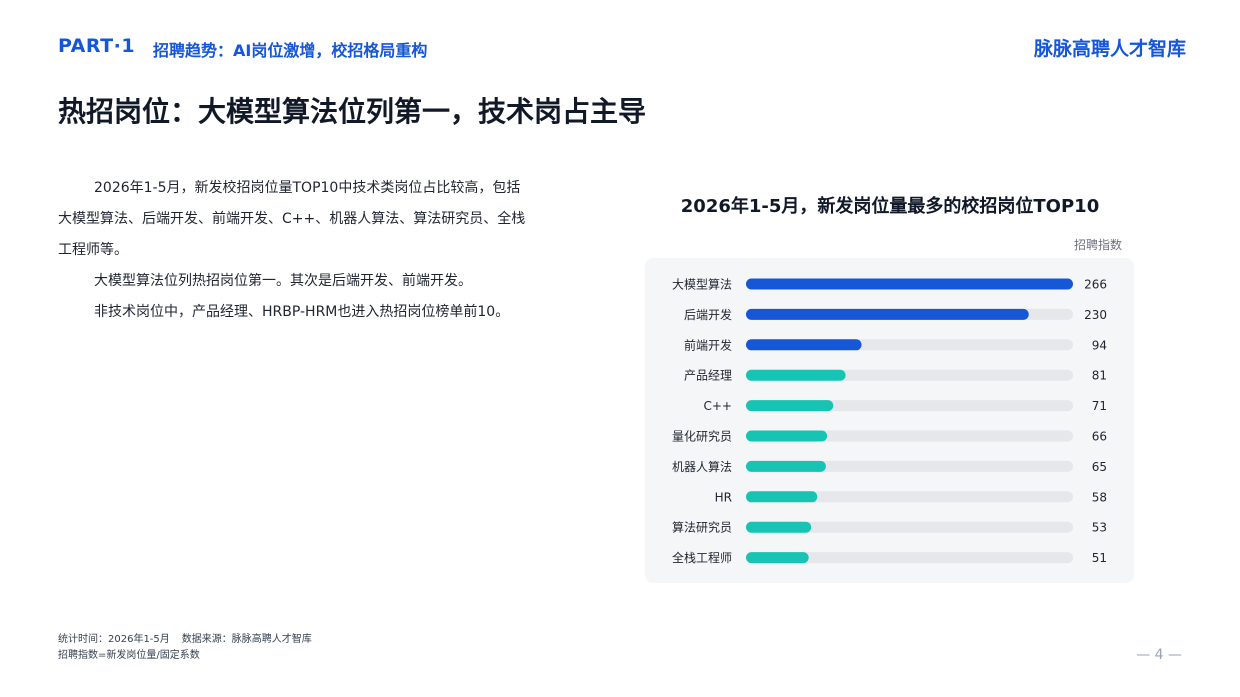  Describe the element at coordinates (283, 281) in the screenshot. I see `body-paragraph-2: 大模型算法位列热招岗位第一。其次是后端开发、前端开发。` at that location.